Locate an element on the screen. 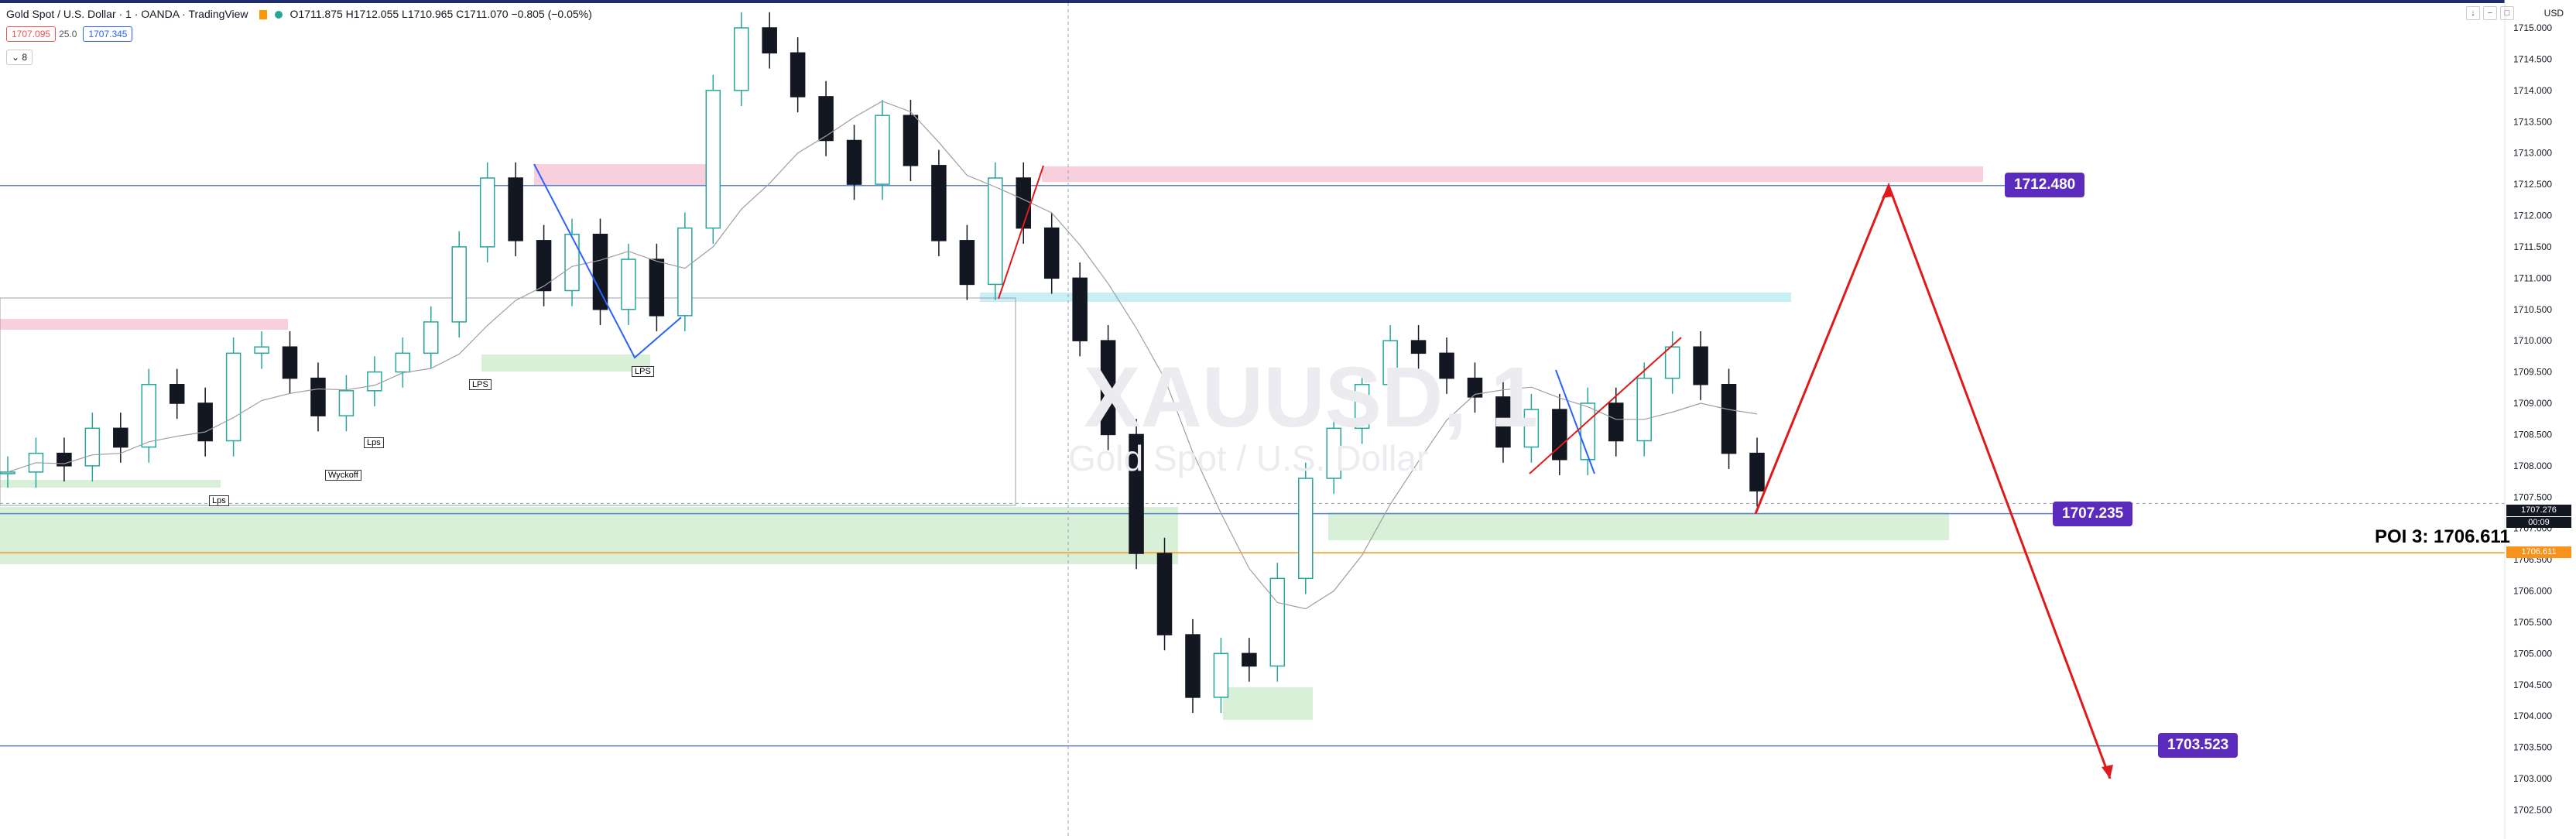 This screenshot has width=2576, height=839. level-label-low: 1703.523 is located at coordinates (2198, 746).